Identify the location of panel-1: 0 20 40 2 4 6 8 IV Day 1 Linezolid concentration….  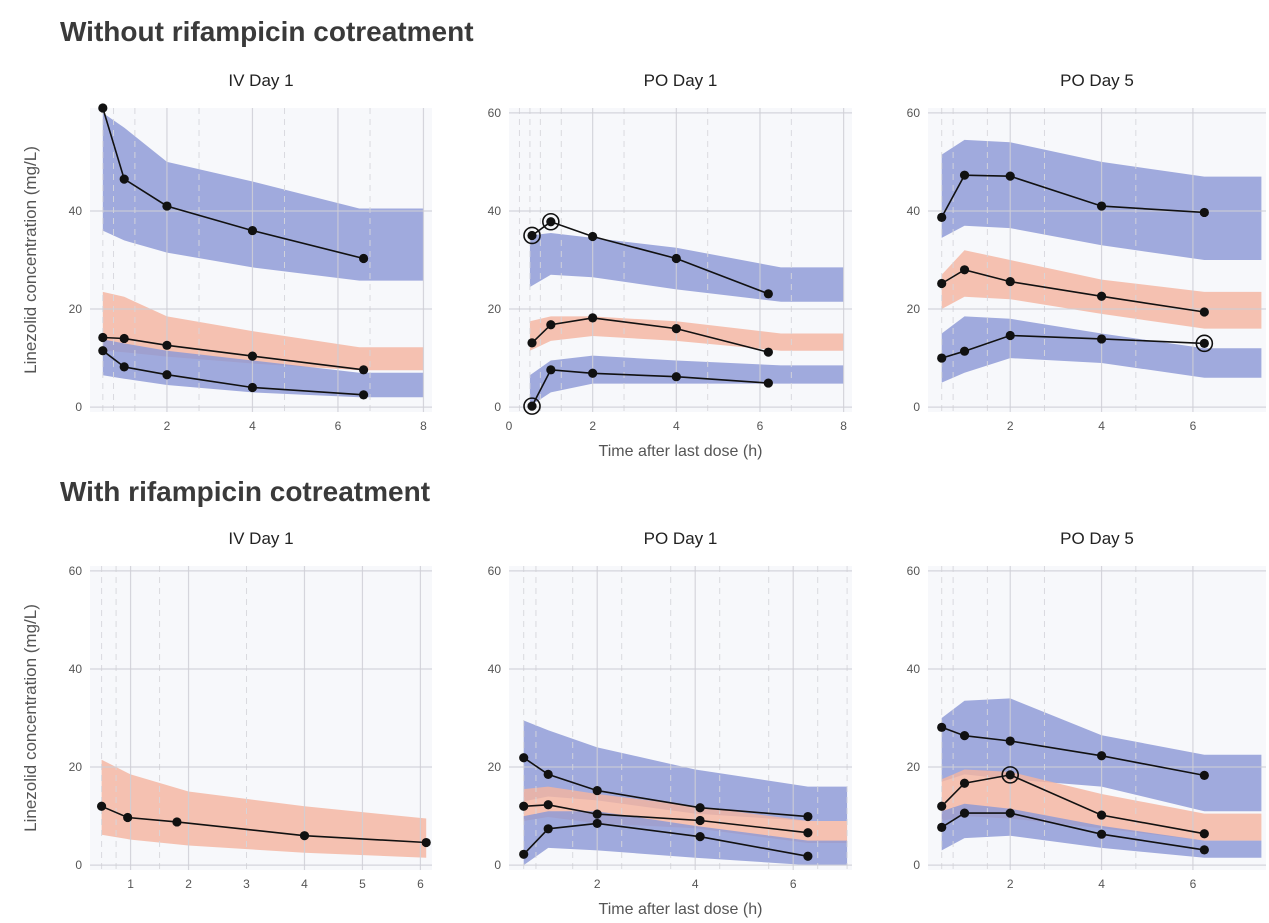
(226, 252).